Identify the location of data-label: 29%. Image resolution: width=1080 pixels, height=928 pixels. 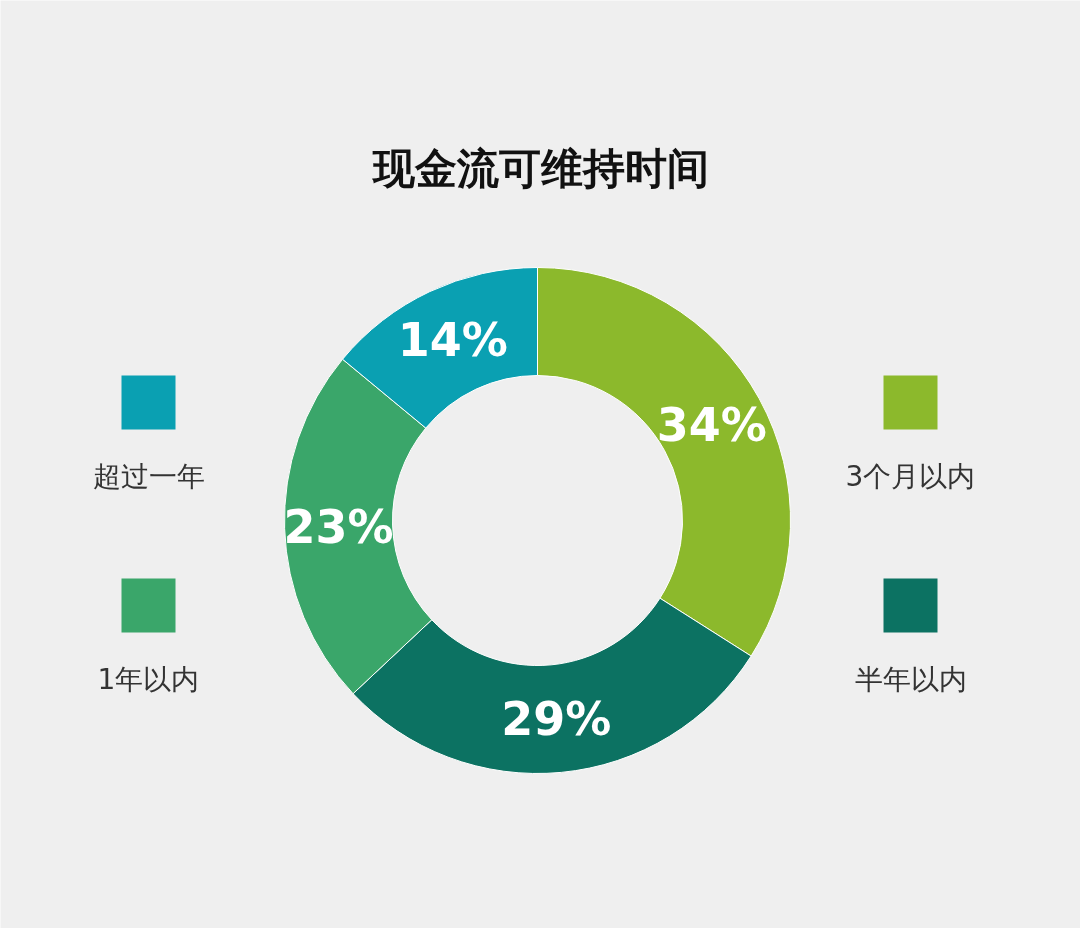
(556, 718).